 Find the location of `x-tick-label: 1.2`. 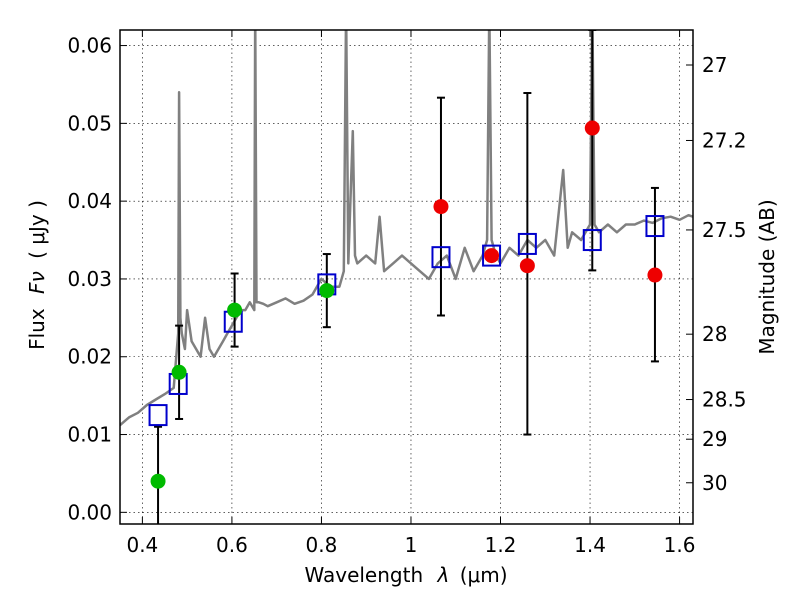

x-tick-label: 1.2 is located at coordinates (501, 545).